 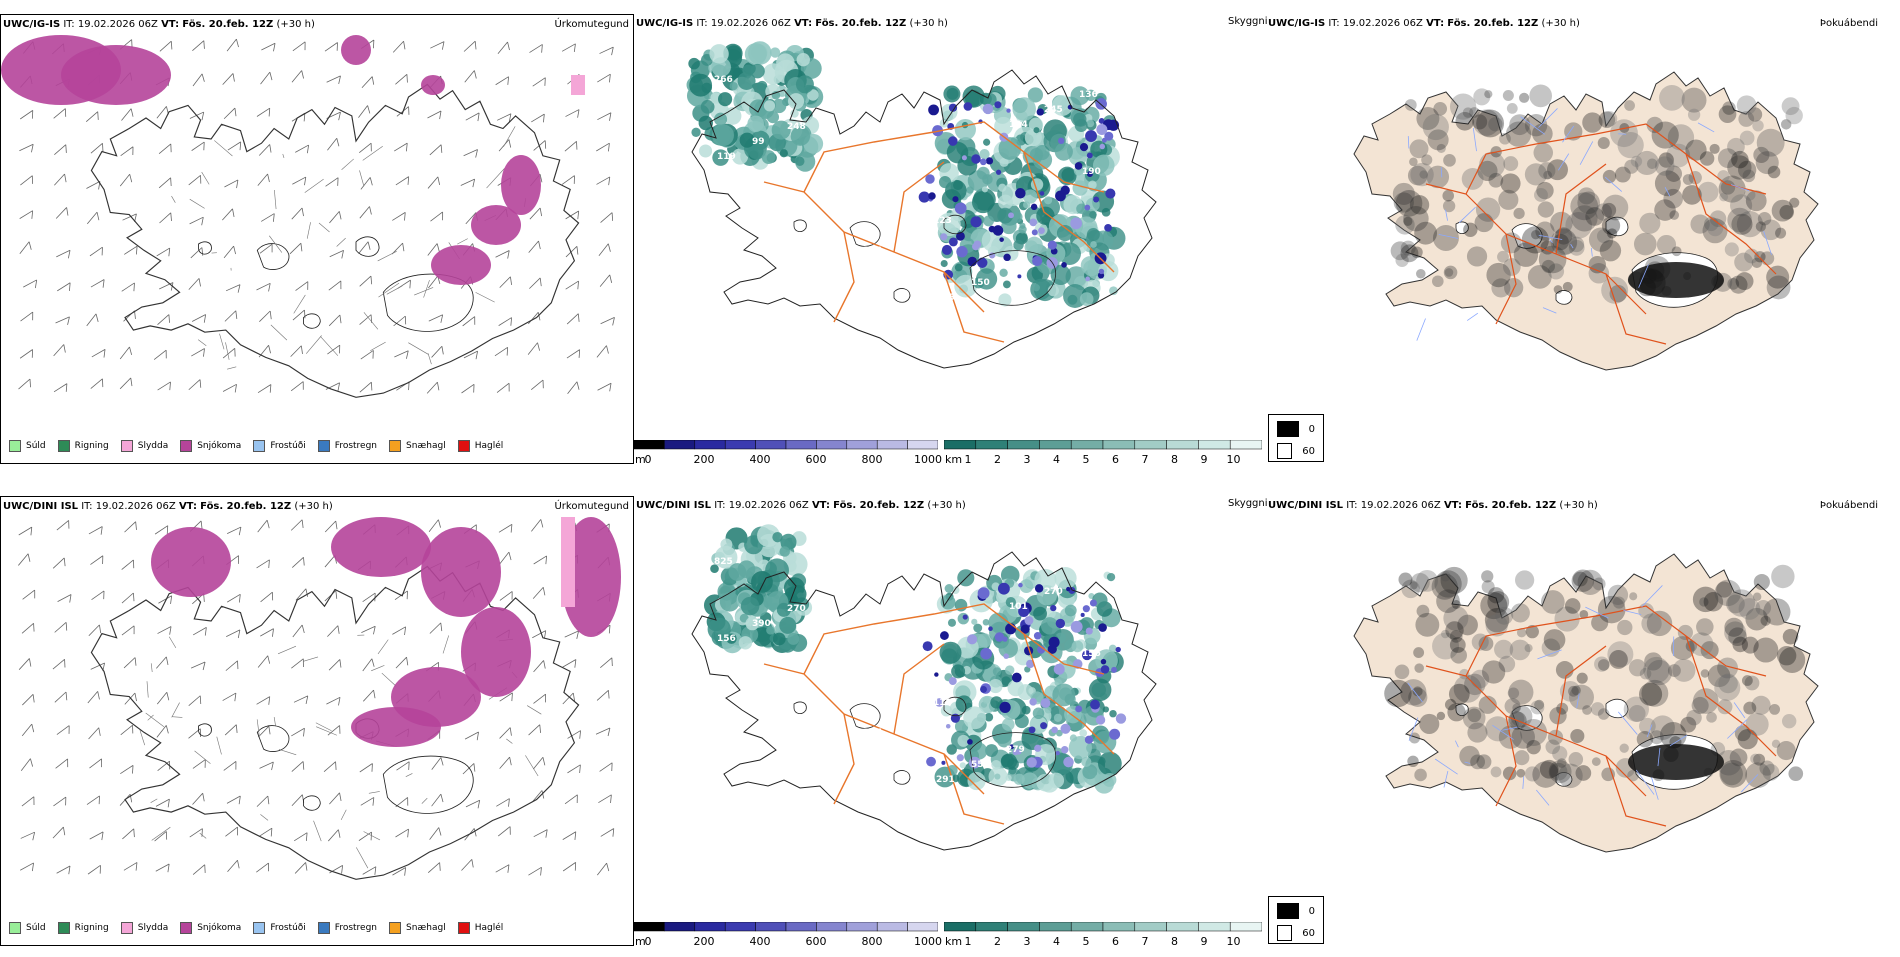 What do you see at coordinates (872, 733) in the screenshot?
I see `cloud-base-value: 237` at bounding box center [872, 733].